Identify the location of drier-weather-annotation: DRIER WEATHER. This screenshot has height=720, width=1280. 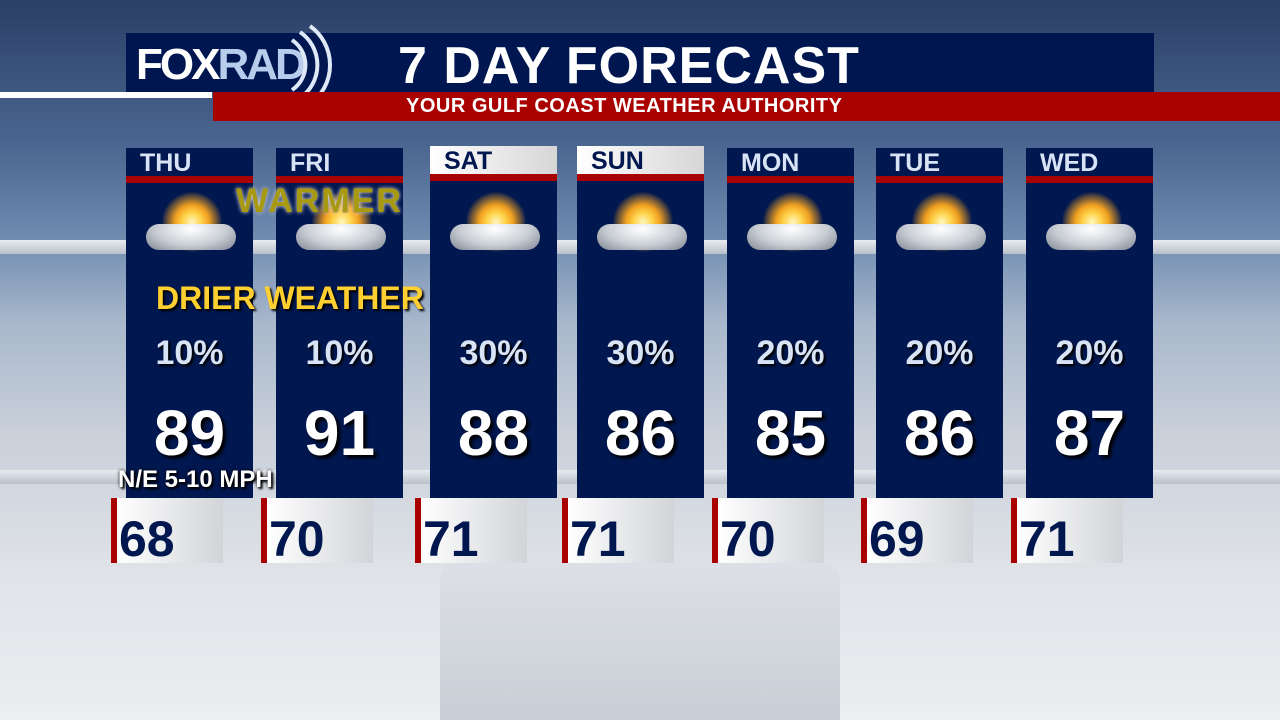
(290, 298).